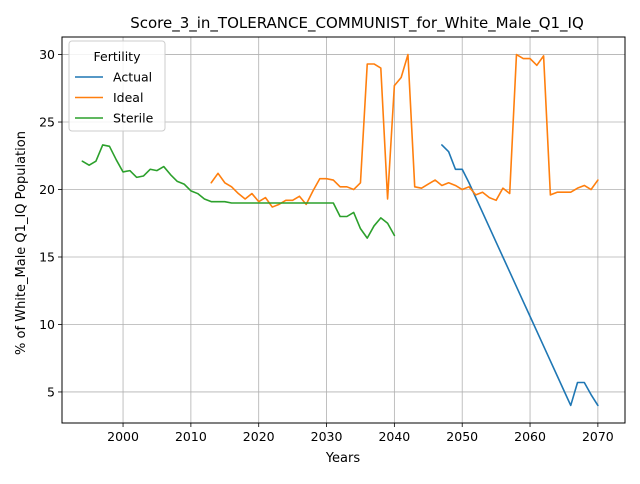 Image resolution: width=640 pixels, height=484 pixels. I want to click on legend-label: Ideal, so click(128, 97).